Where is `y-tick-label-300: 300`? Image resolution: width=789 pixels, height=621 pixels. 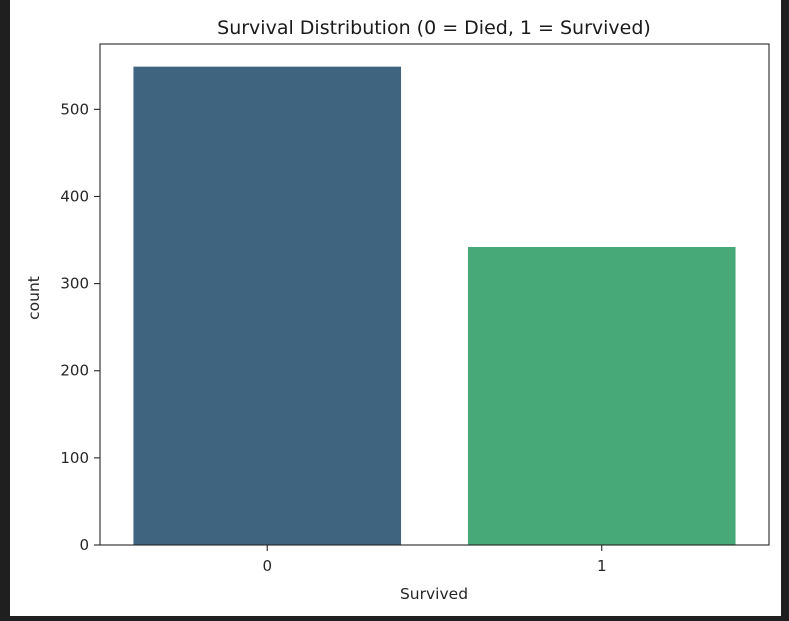 y-tick-label-300: 300 is located at coordinates (74, 284).